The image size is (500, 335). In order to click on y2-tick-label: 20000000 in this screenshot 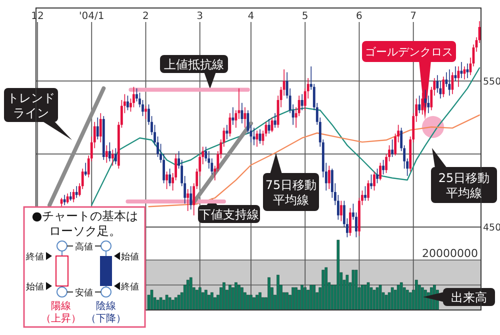, I will do `click(450, 253)`.